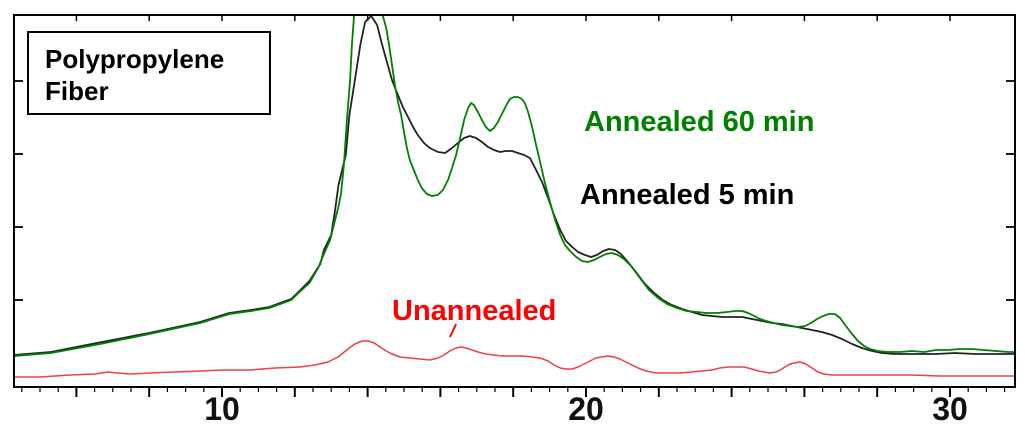 This screenshot has height=425, width=1025. Describe the element at coordinates (950, 408) in the screenshot. I see `x-tick-label-30: 30` at that location.